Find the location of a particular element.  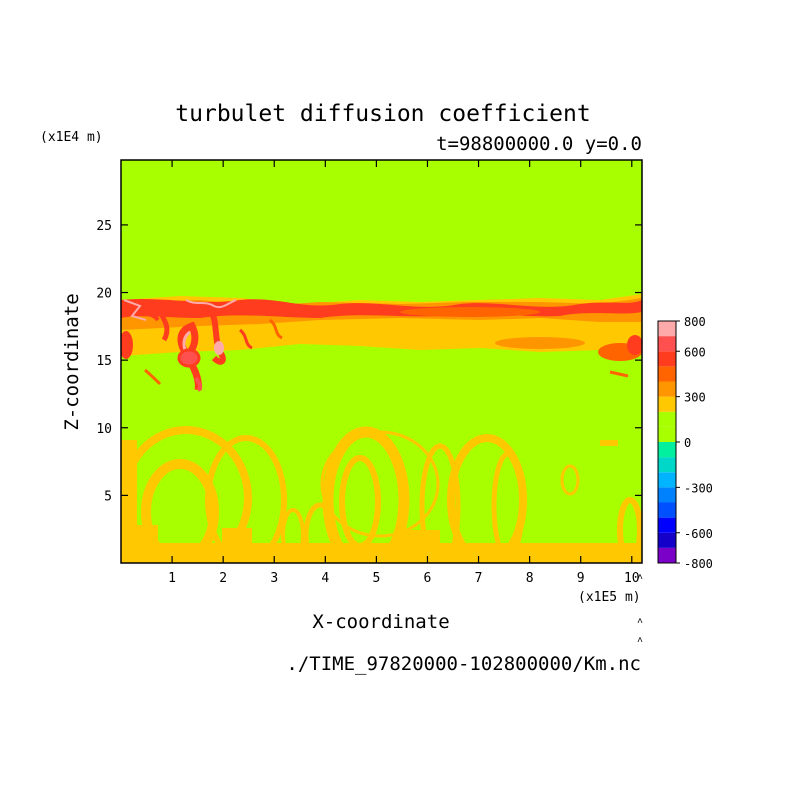

y-tick-label: 15 is located at coordinates (104, 361).